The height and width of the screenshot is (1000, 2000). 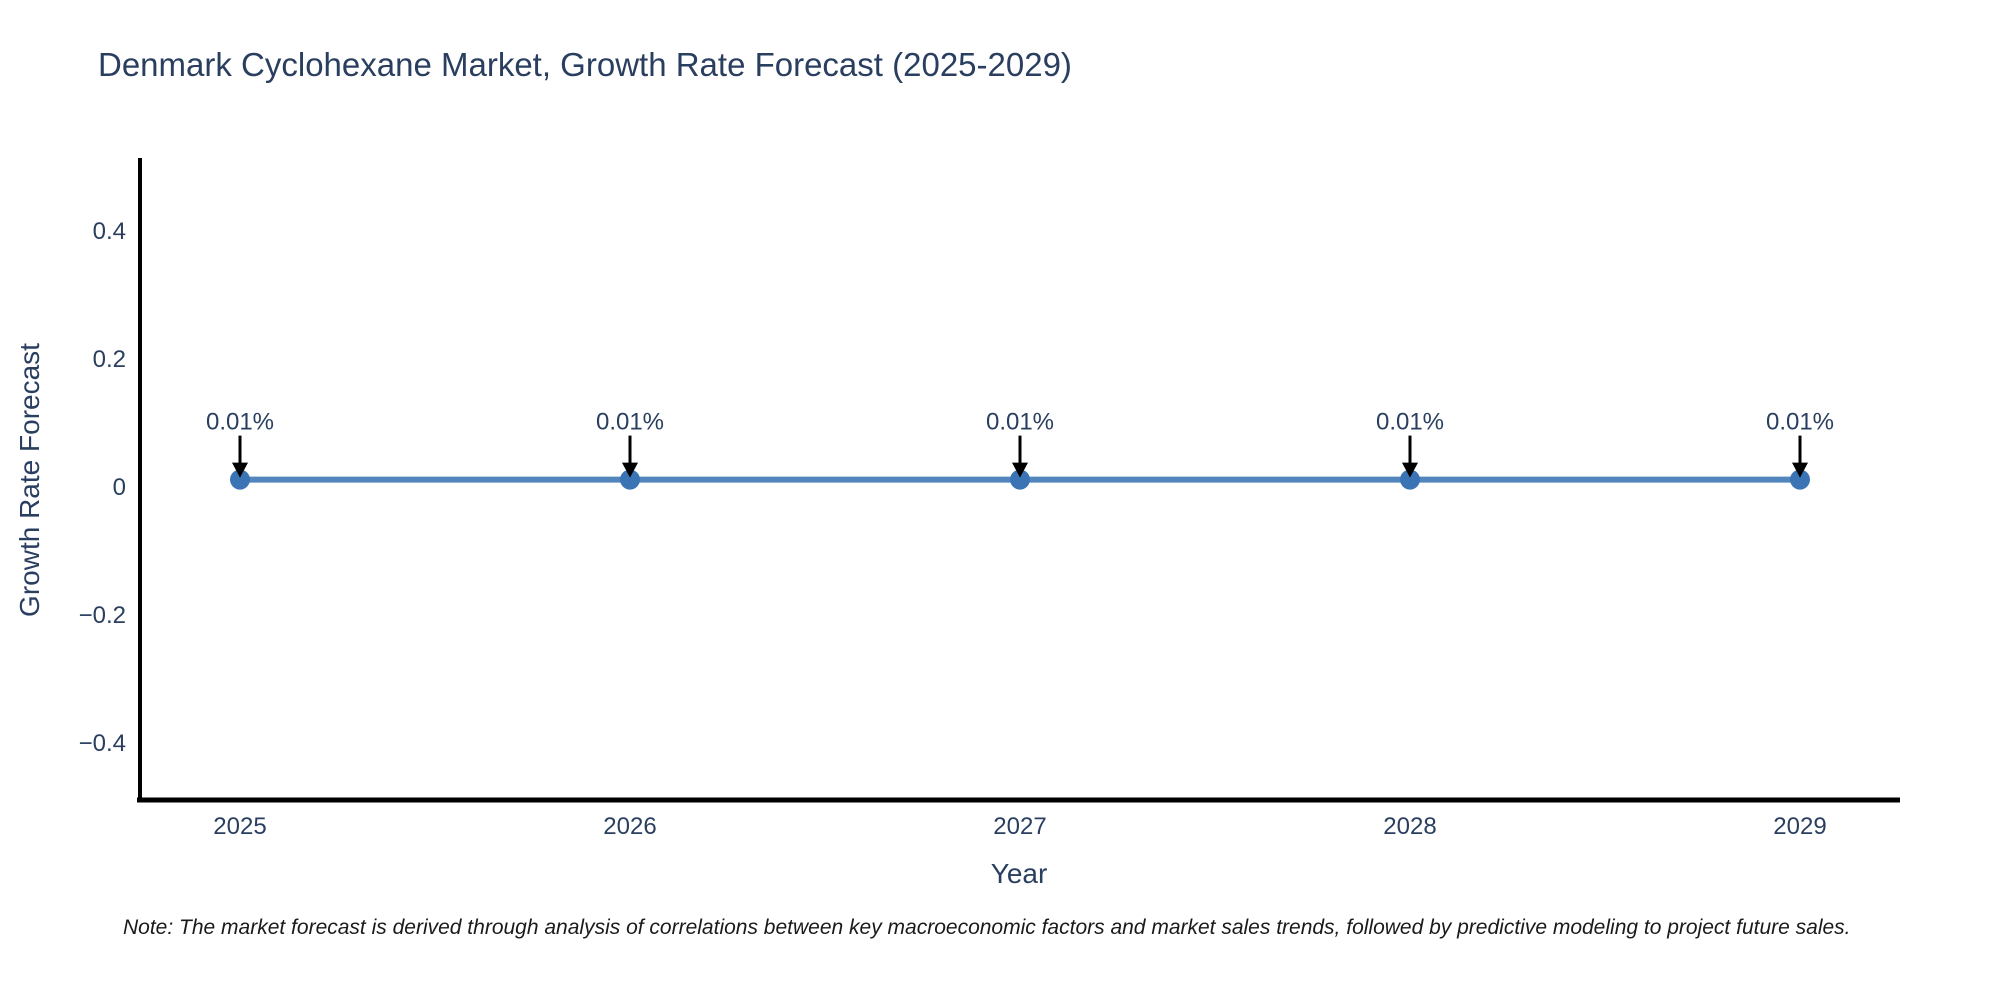 I want to click on x-tick-label: 2028, so click(x=1409, y=826).